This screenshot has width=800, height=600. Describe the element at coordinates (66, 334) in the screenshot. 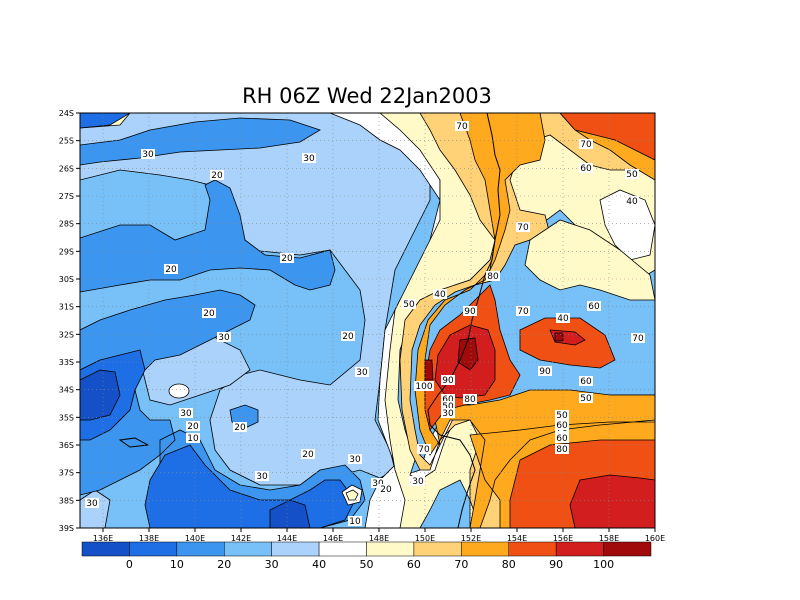

I see `lat-tick-label: 32S` at that location.